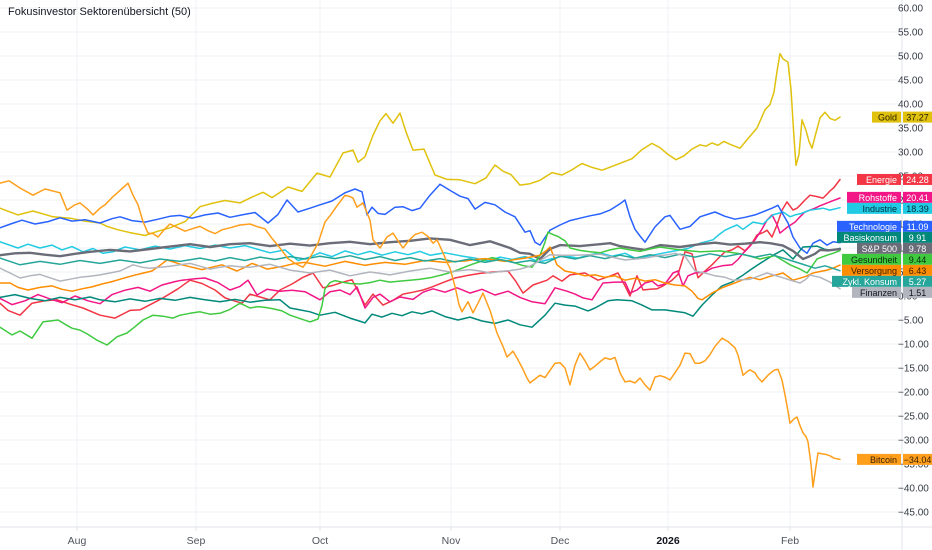 The height and width of the screenshot is (550, 932). What do you see at coordinates (910, 33) in the screenshot?
I see `price-tick-label: 55.00` at bounding box center [910, 33].